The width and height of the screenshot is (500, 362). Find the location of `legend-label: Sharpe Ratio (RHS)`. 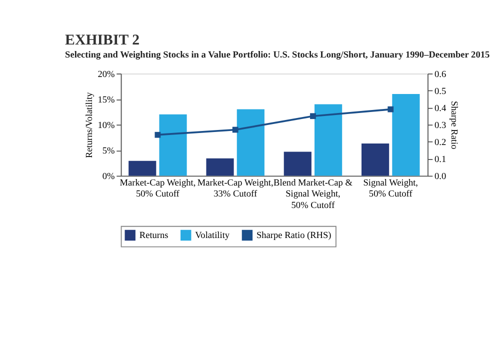

legend-label: Sharpe Ratio (RHS) is located at coordinates (294, 236).